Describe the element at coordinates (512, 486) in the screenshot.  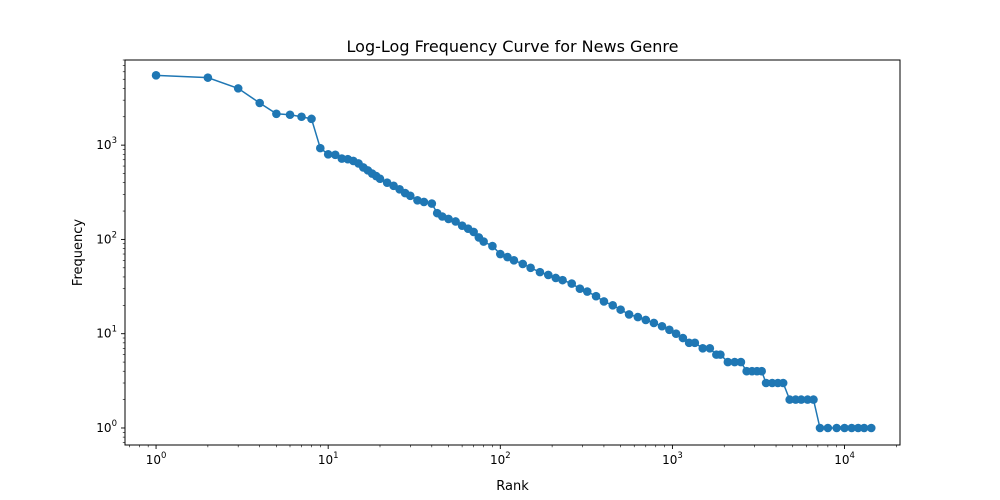
I see `x-axis-label: Rank` at that location.